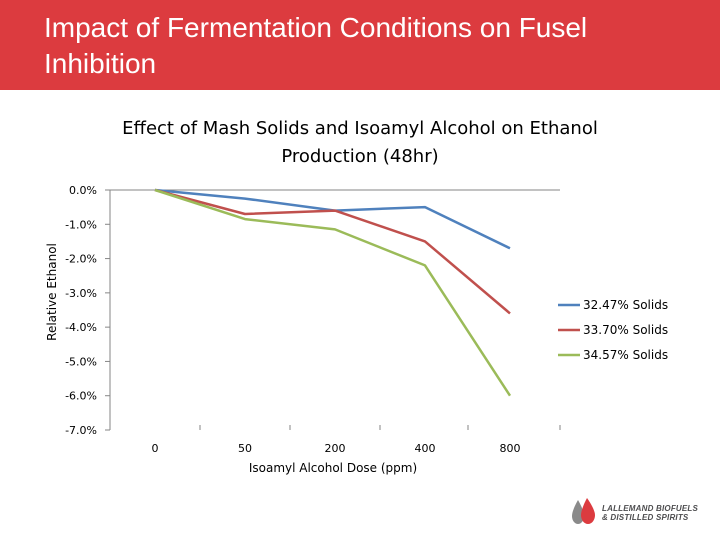 Image resolution: width=720 pixels, height=540 pixels. I want to click on x-axis-label: Isoamyl Alcohol Dose (ppm), so click(333, 468).